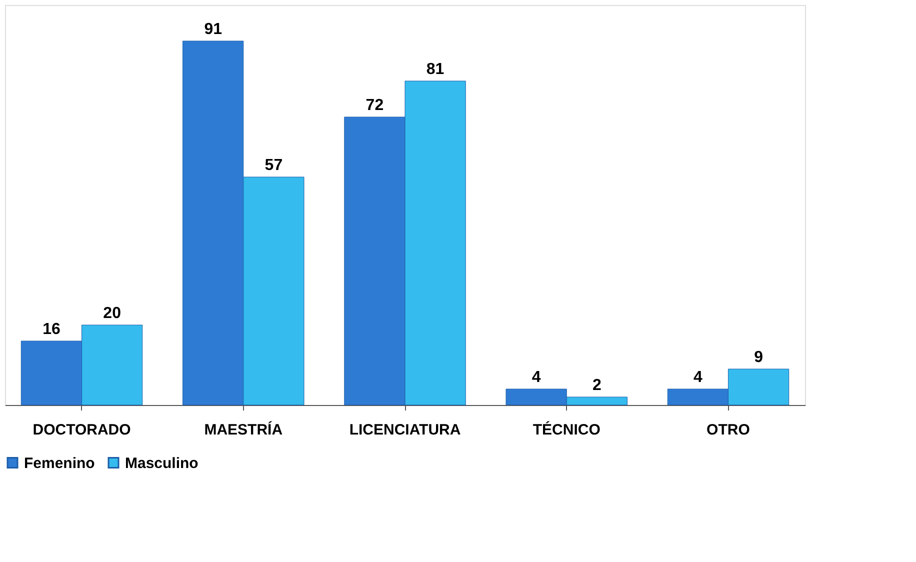 This screenshot has width=916, height=562. Describe the element at coordinates (375, 105) in the screenshot. I see `data-label: 72` at that location.